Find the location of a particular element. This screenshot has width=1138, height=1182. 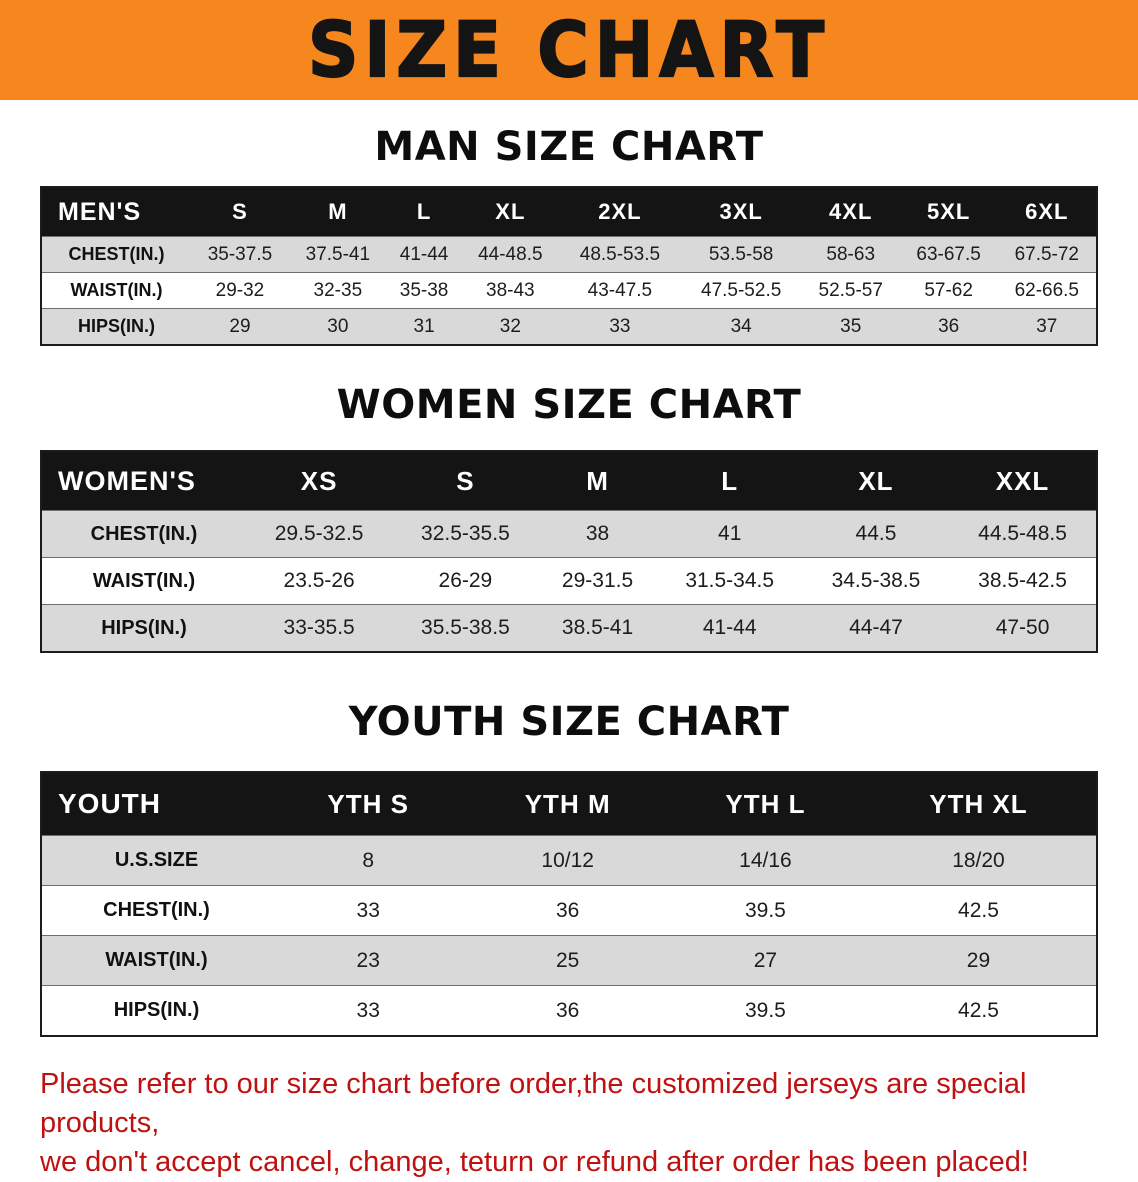

value-cell: 35-37.5 is located at coordinates (240, 254).